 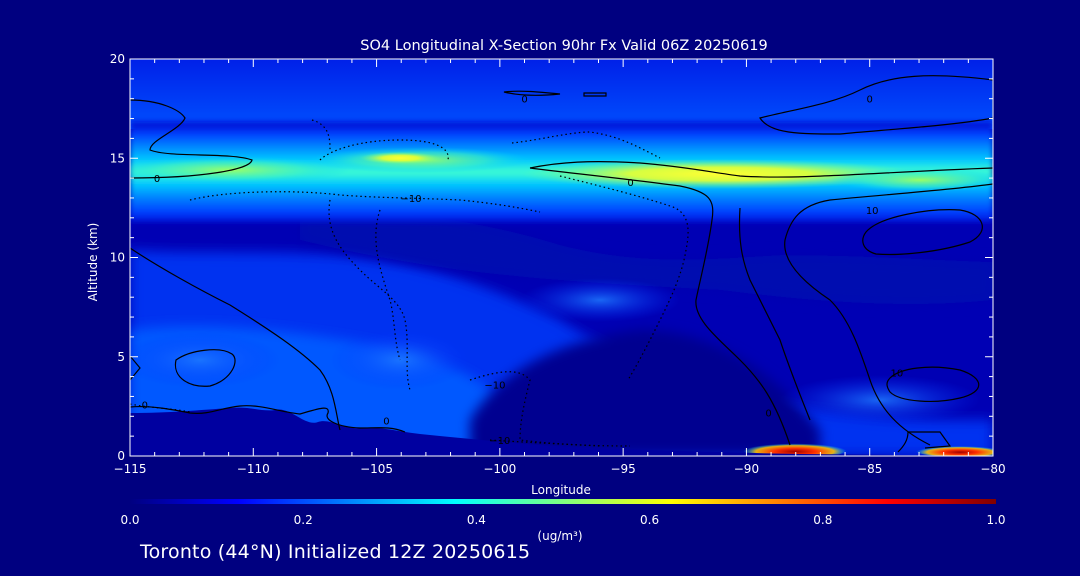 What do you see at coordinates (992, 469) in the screenshot?
I see `x-tick-label: −80` at bounding box center [992, 469].